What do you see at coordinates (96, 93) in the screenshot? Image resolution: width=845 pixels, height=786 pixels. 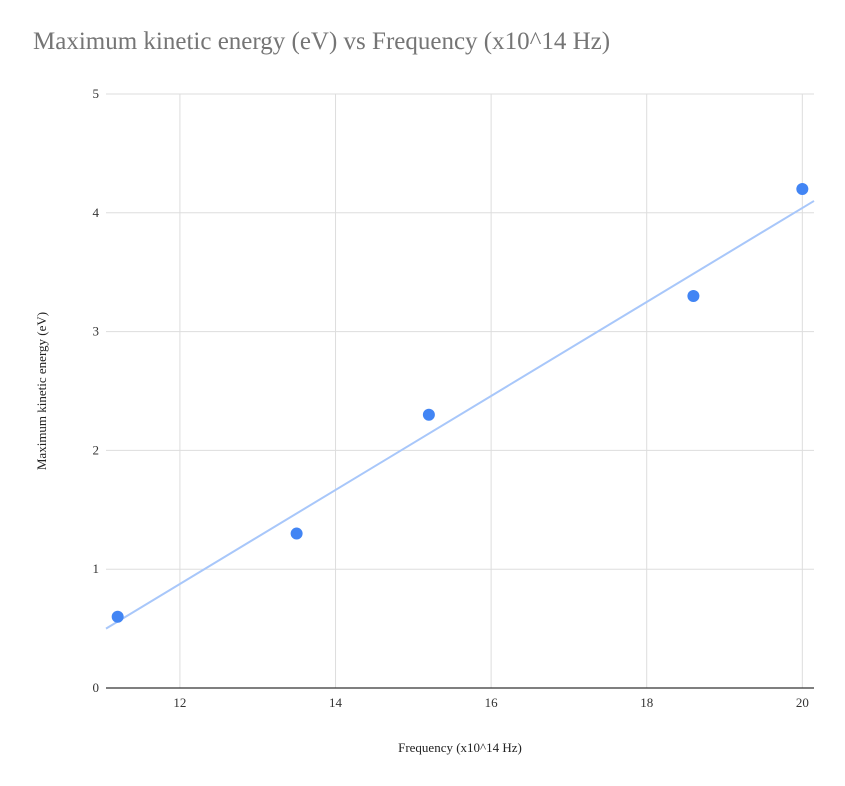 I see `y-tick-label: 5` at bounding box center [96, 93].